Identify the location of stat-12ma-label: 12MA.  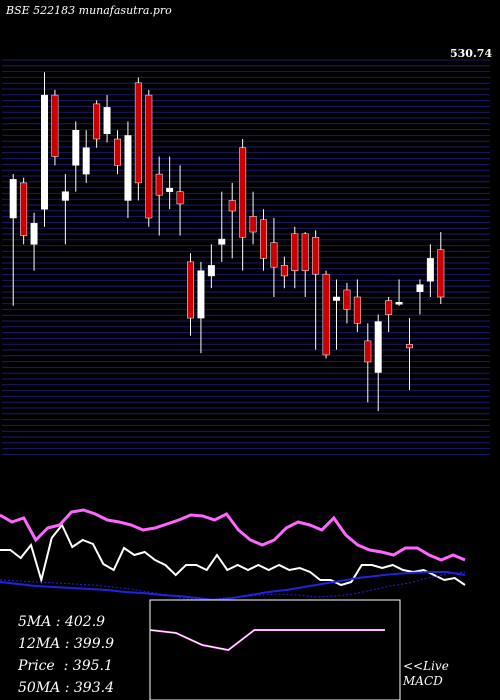
(39, 644).